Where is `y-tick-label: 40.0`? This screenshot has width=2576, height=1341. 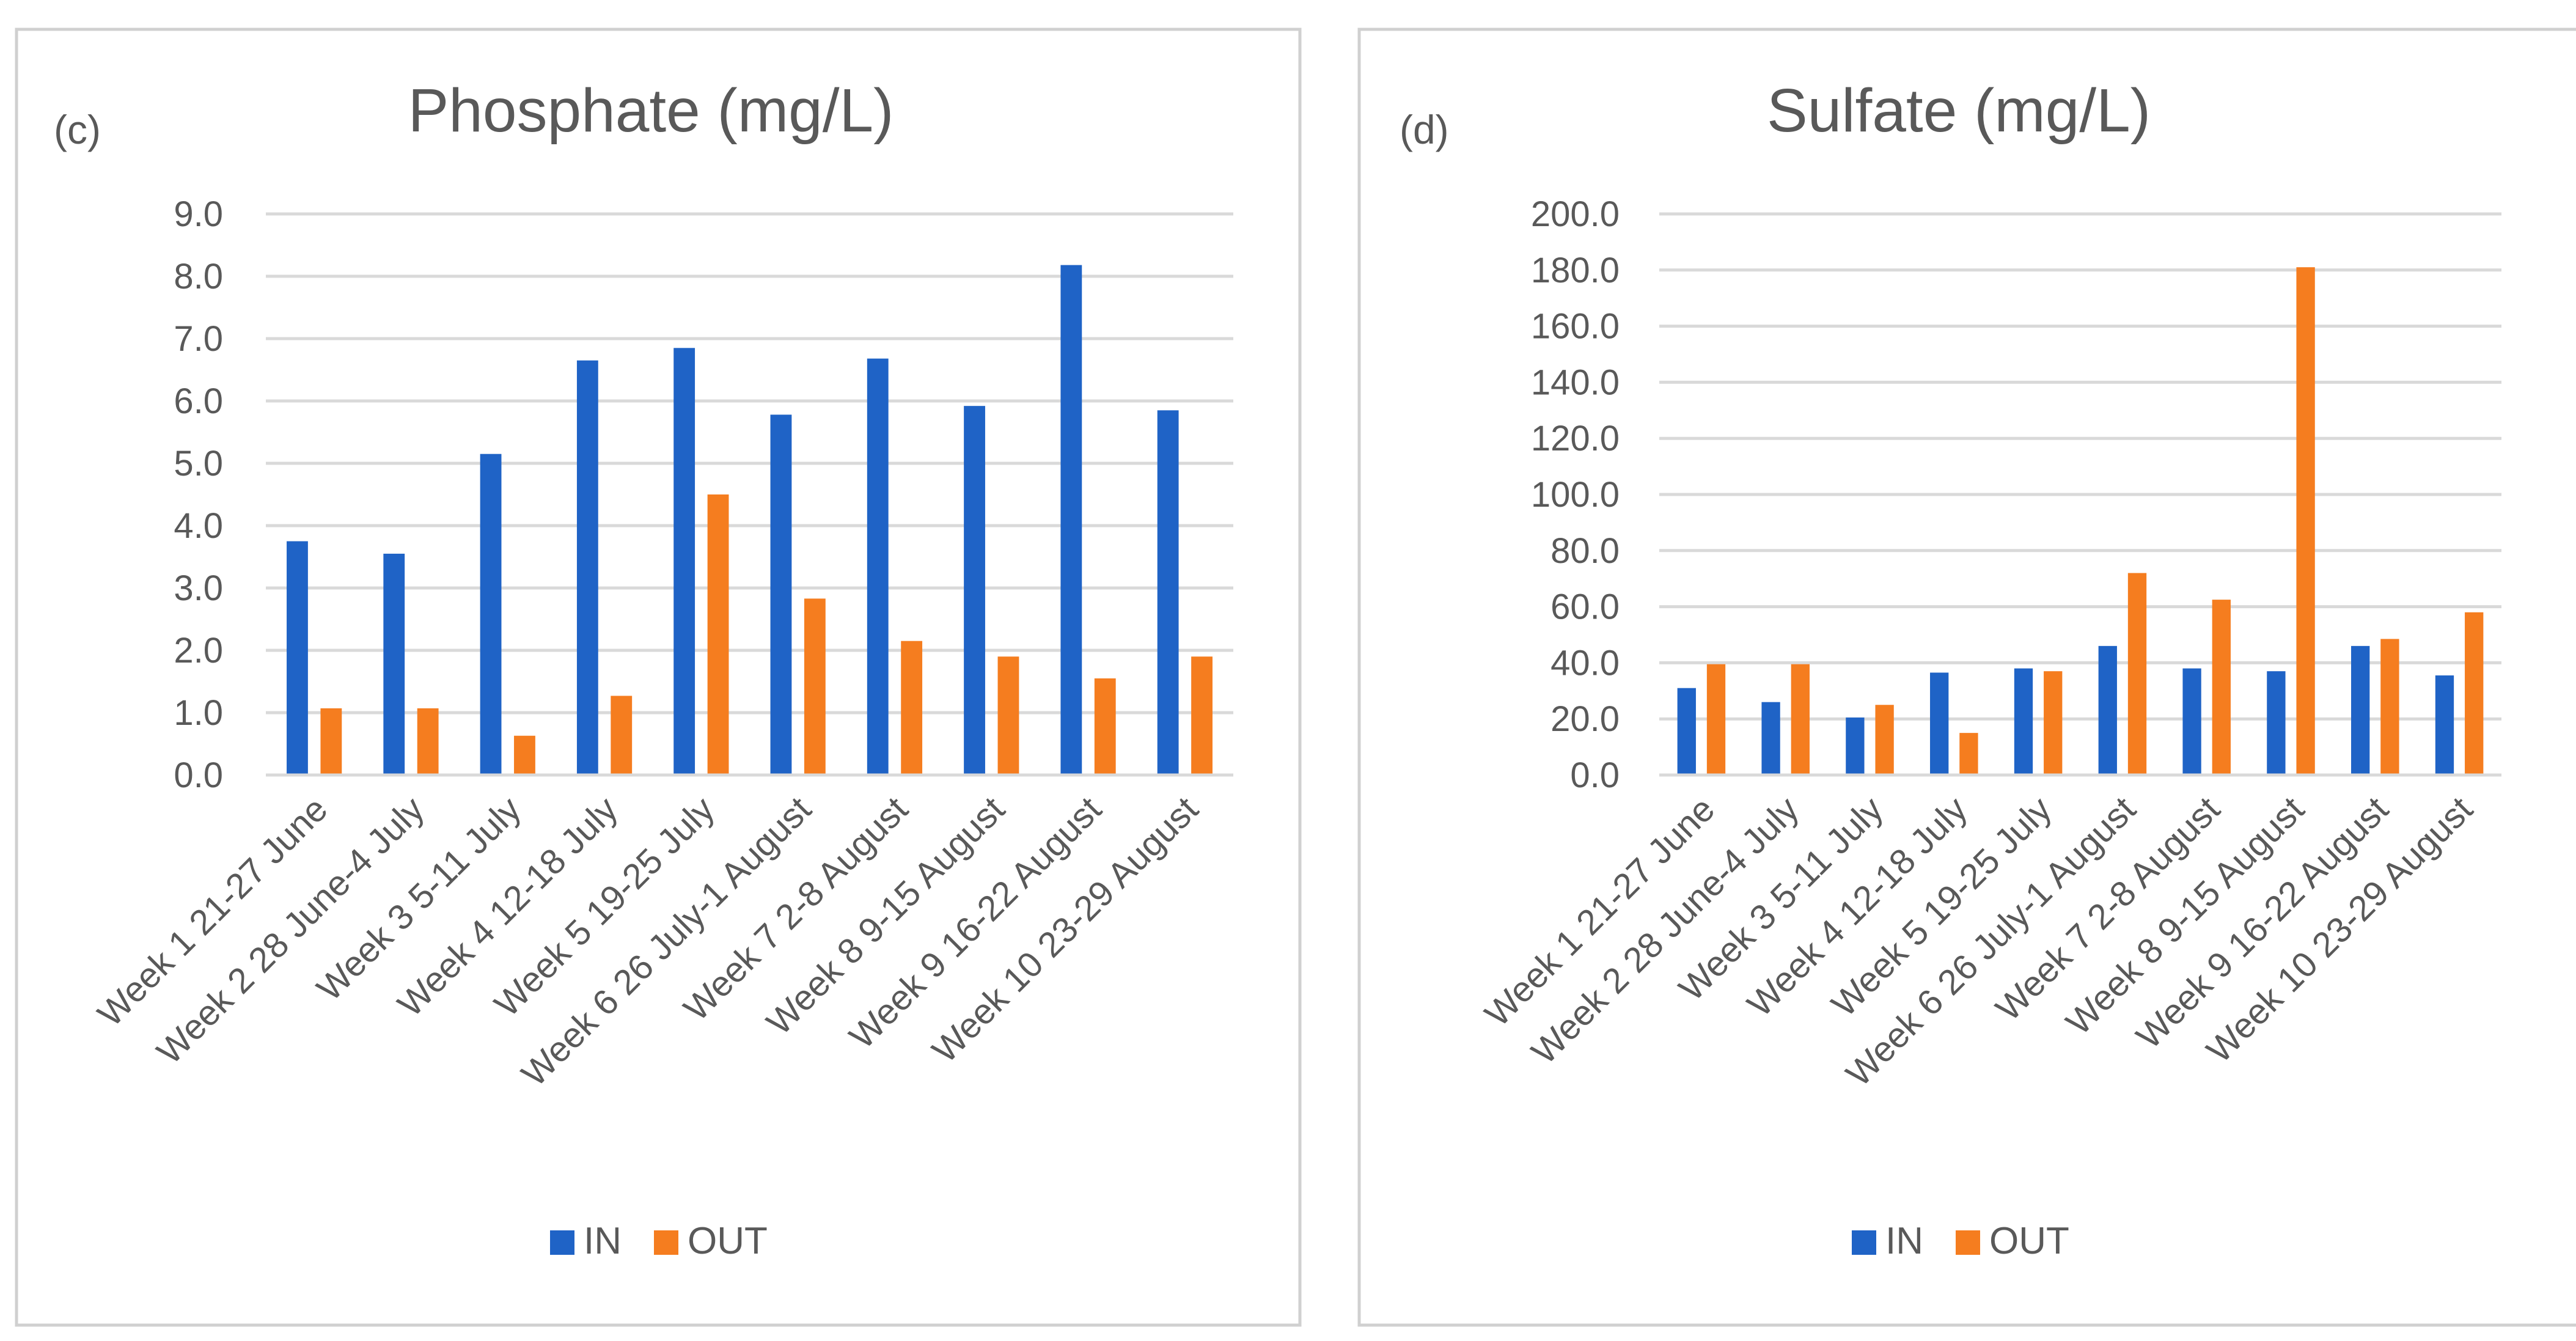 y-tick-label: 40.0 is located at coordinates (1585, 663).